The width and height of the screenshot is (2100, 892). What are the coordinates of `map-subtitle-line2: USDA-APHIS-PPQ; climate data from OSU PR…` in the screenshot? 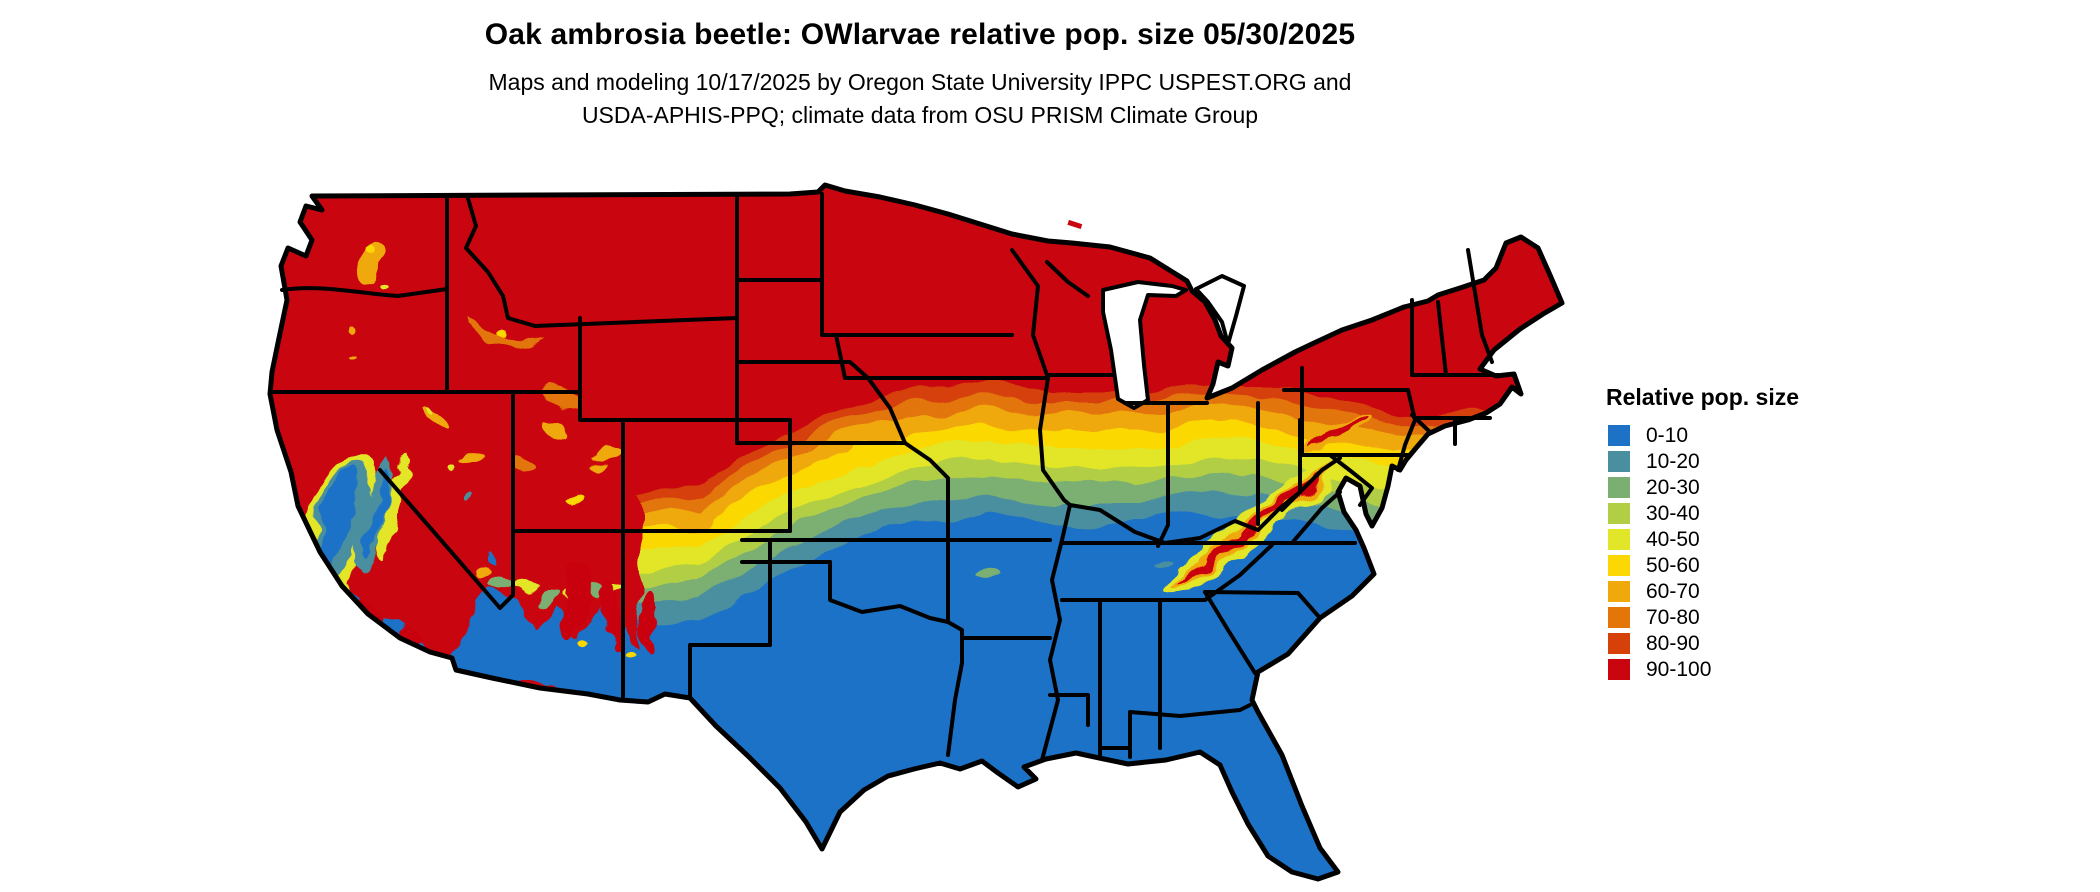 It's located at (920, 115).